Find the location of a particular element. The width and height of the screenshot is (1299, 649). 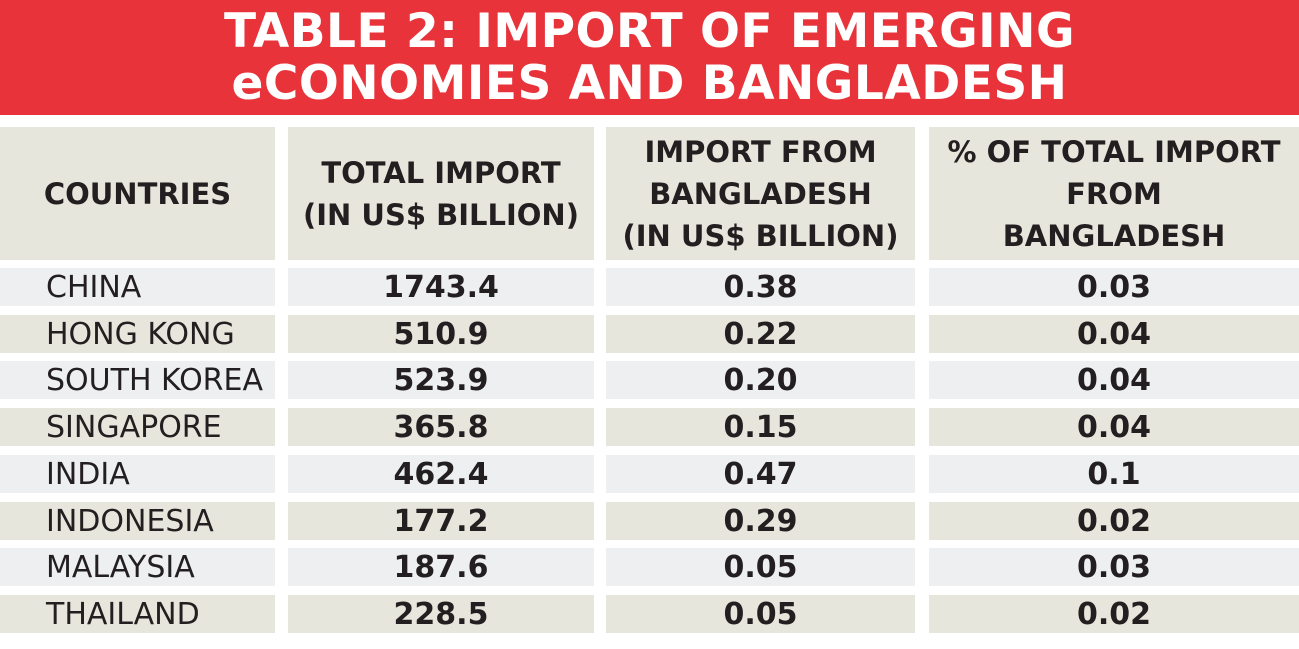

country-cell: HONG KONG is located at coordinates (137, 334).